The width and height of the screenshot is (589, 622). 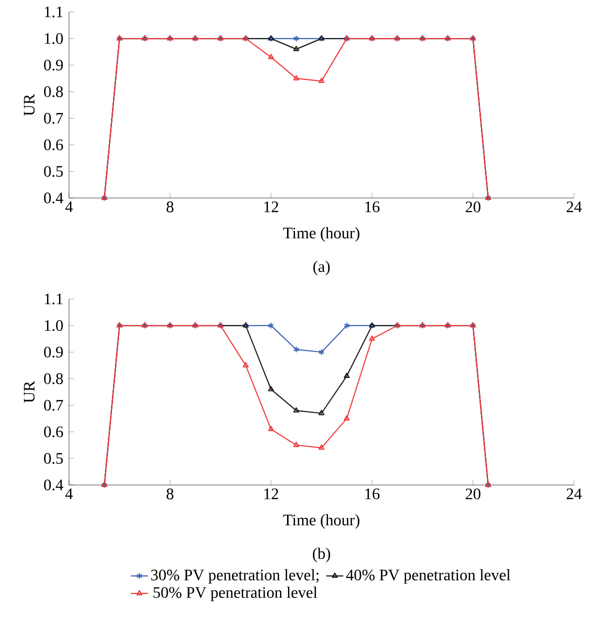 I want to click on legend-label: 40% PV penetration level, so click(x=428, y=576).